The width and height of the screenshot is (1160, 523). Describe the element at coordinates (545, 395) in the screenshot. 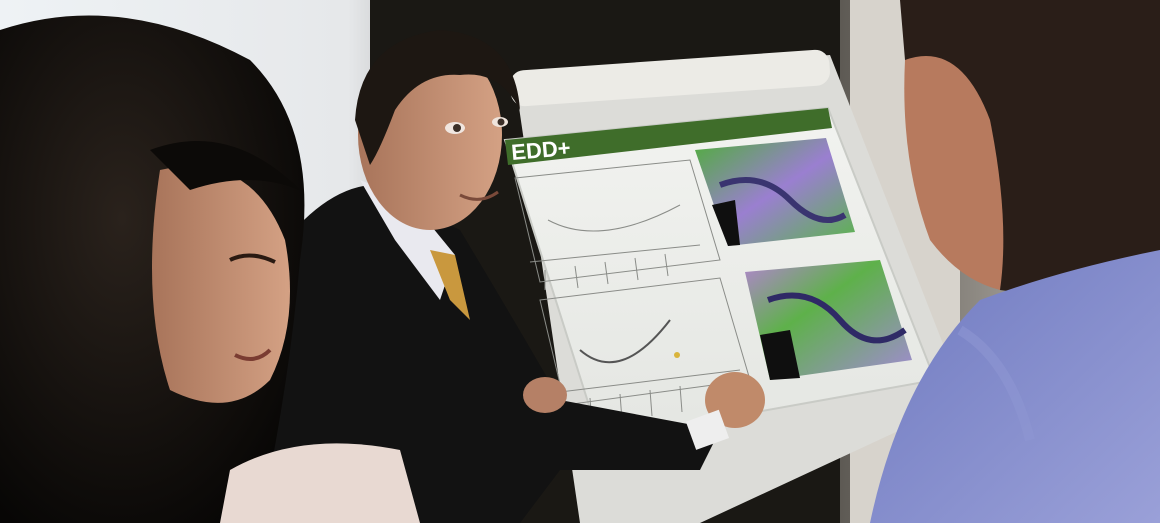

I see `presenter-left-hand` at that location.